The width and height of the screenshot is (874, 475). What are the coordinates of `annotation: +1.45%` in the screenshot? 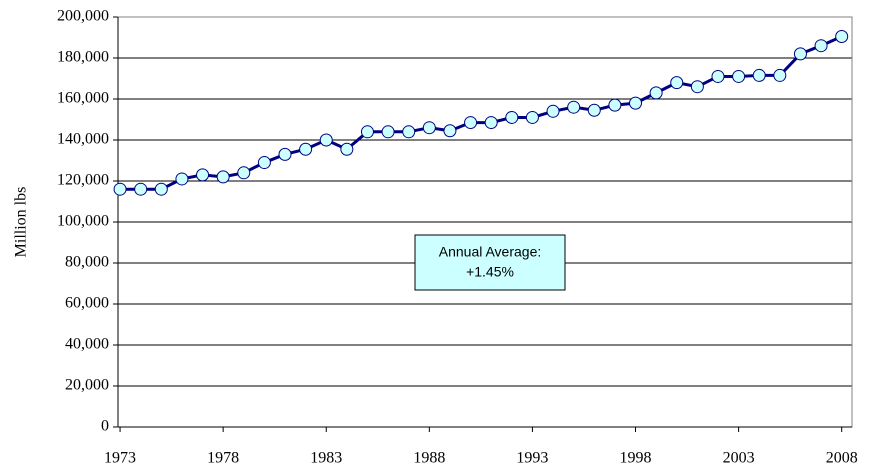 It's located at (490, 272).